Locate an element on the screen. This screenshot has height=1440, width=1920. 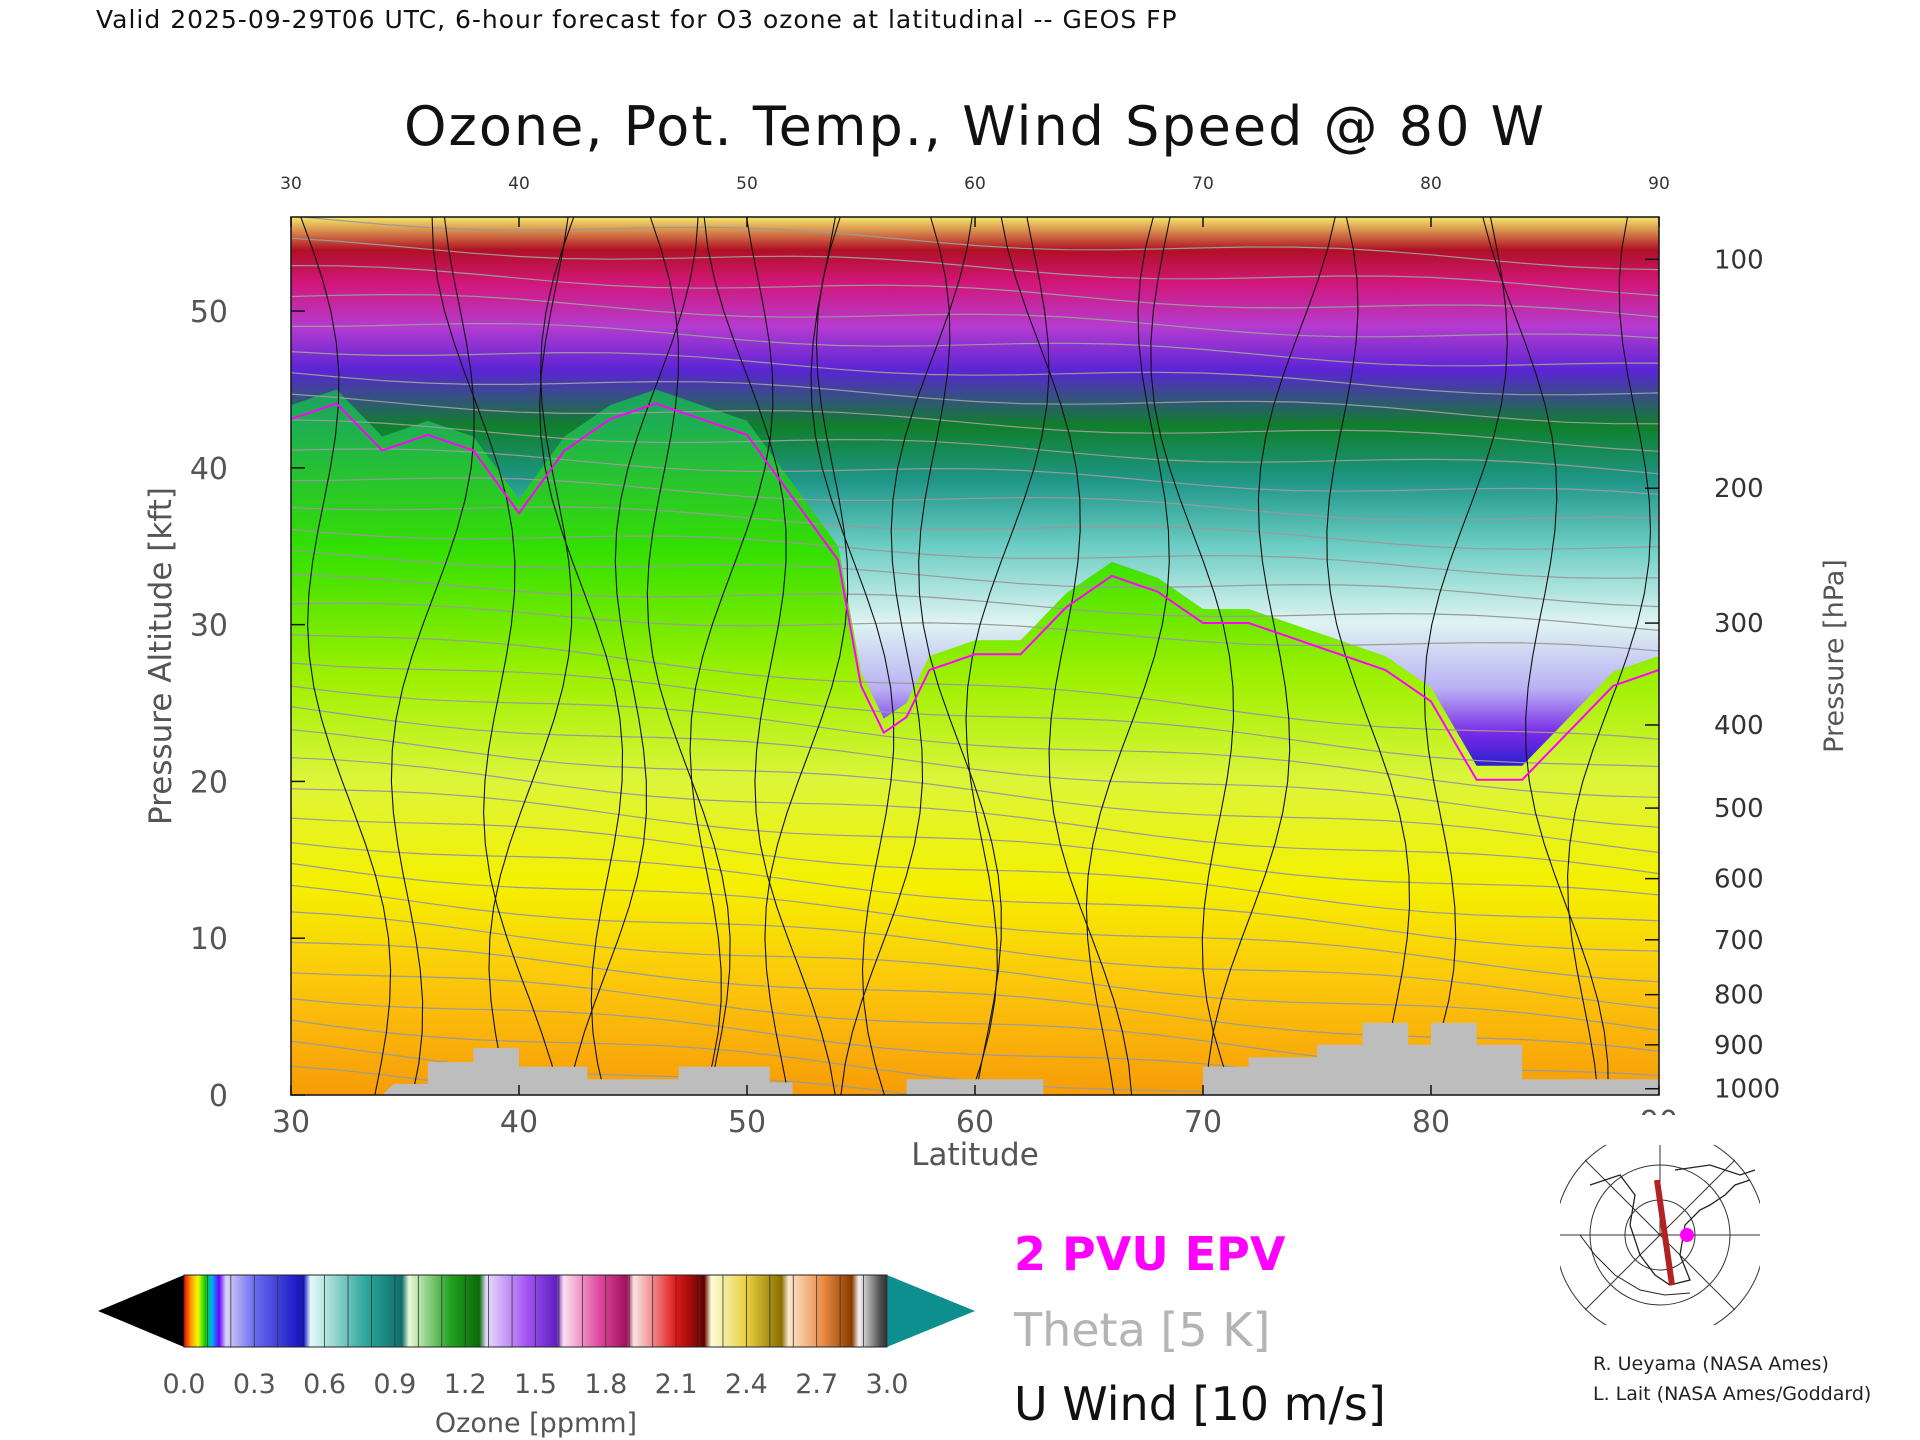
inset-map is located at coordinates (1660, 1235).